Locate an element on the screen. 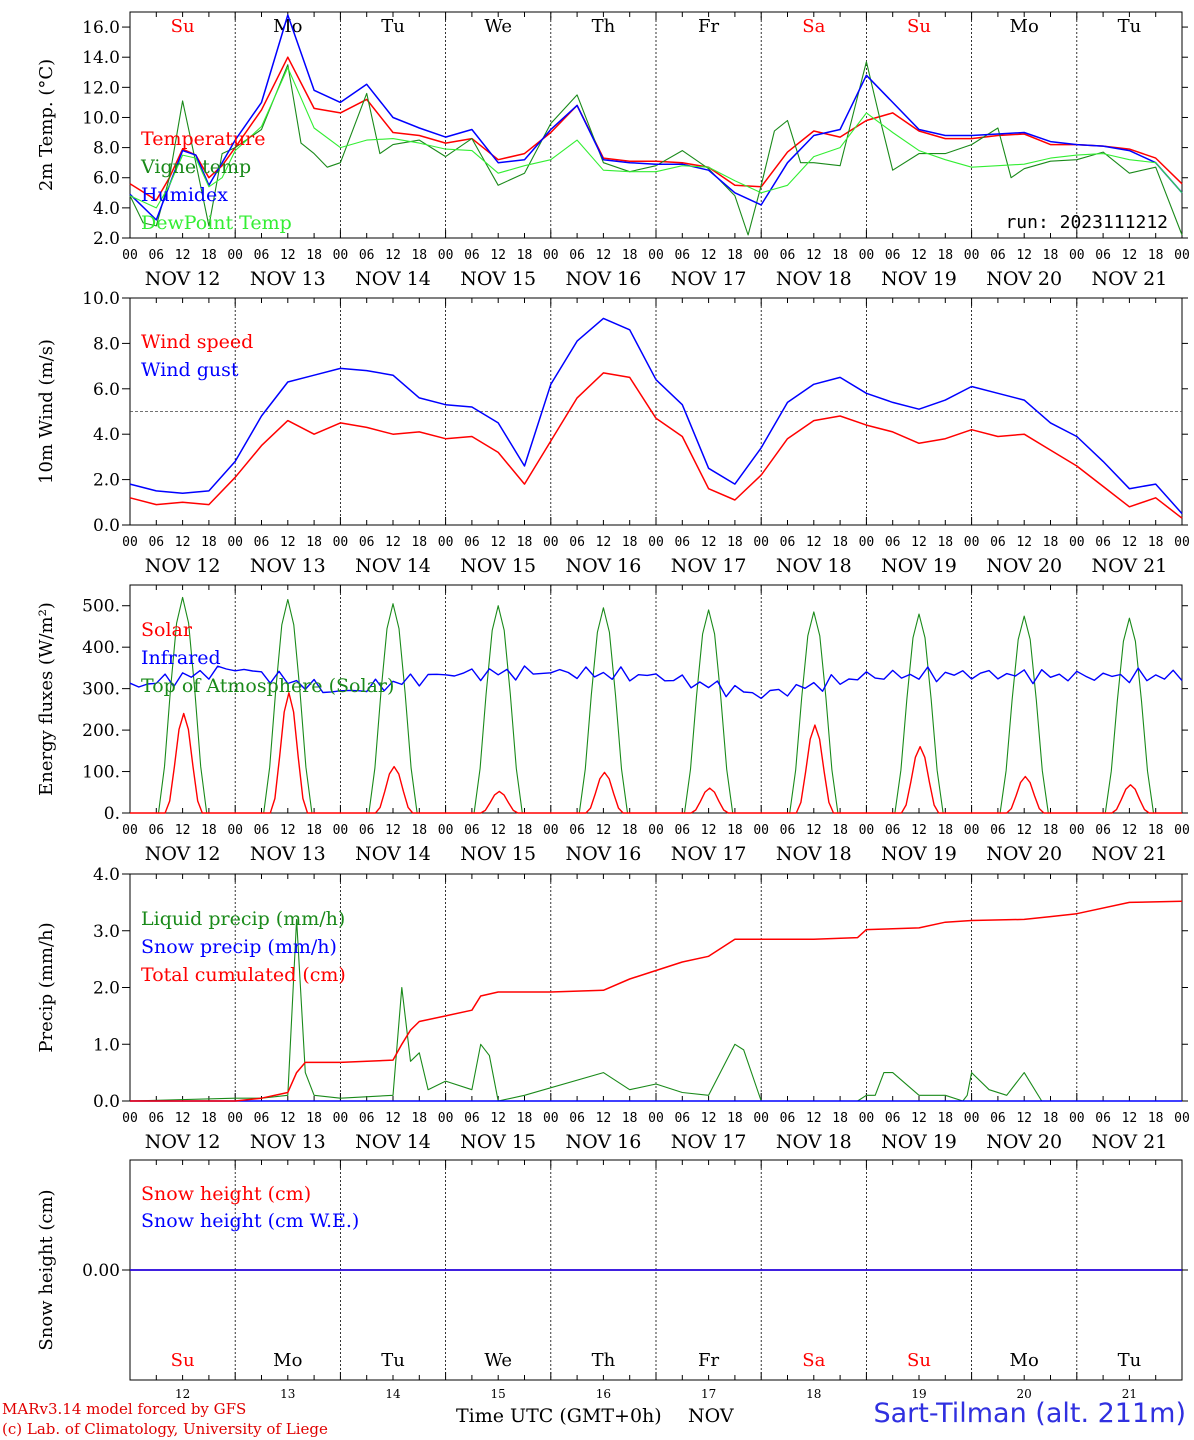 This screenshot has width=1194, height=1440. day-number: 20 is located at coordinates (1024, 1394).